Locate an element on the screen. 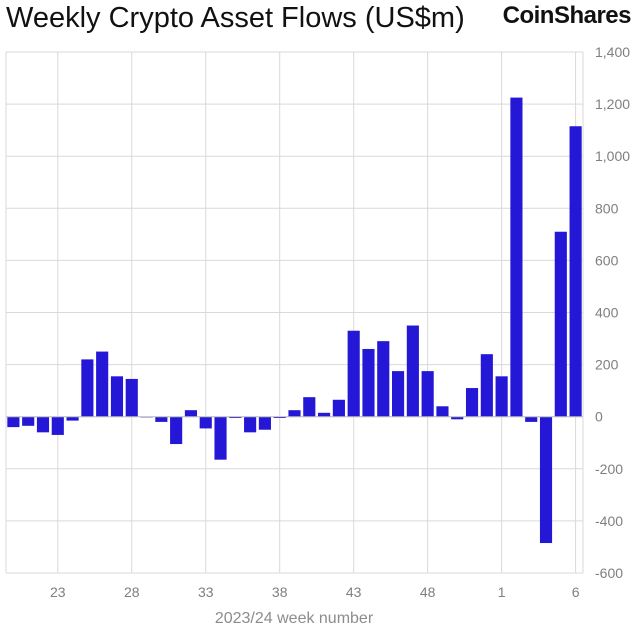  y-tick-label: 800 is located at coordinates (607, 208).